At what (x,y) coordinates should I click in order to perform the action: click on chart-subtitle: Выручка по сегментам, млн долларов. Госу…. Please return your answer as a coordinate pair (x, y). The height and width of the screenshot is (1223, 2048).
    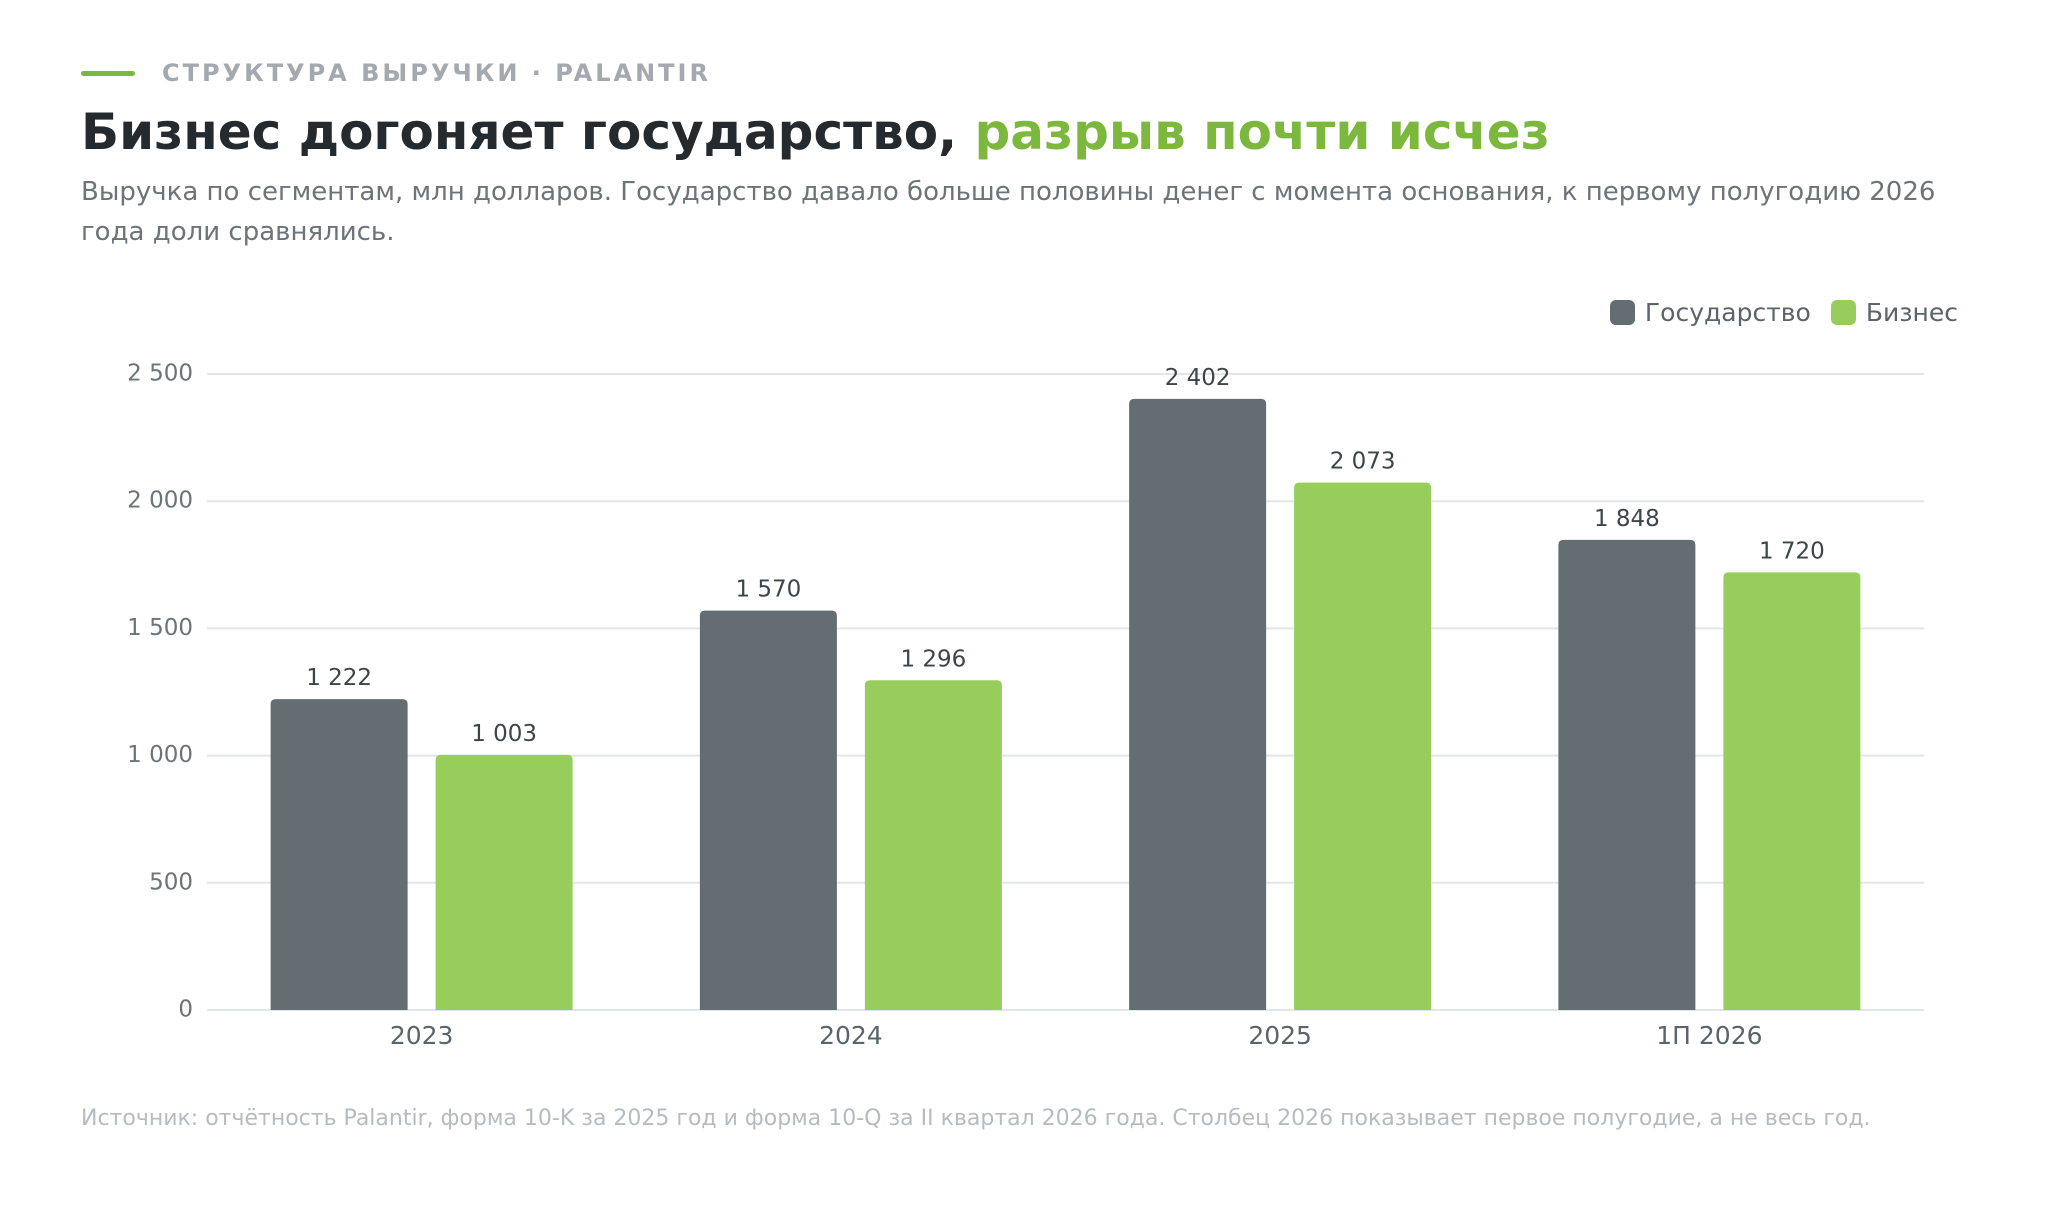
    Looking at the image, I should click on (1008, 212).